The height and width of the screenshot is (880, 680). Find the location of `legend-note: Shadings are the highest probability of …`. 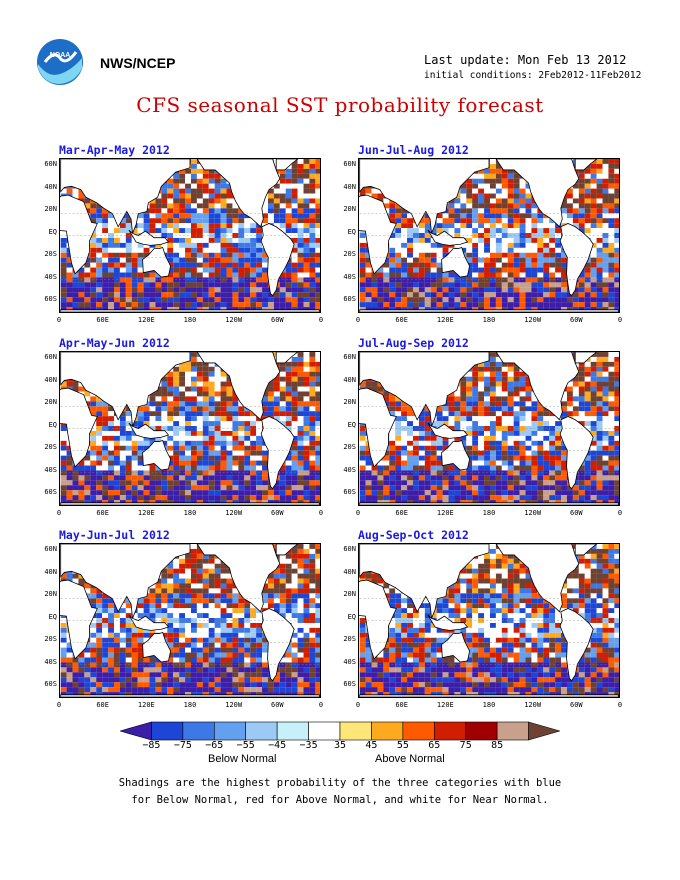

legend-note: Shadings are the highest probability of … is located at coordinates (340, 792).